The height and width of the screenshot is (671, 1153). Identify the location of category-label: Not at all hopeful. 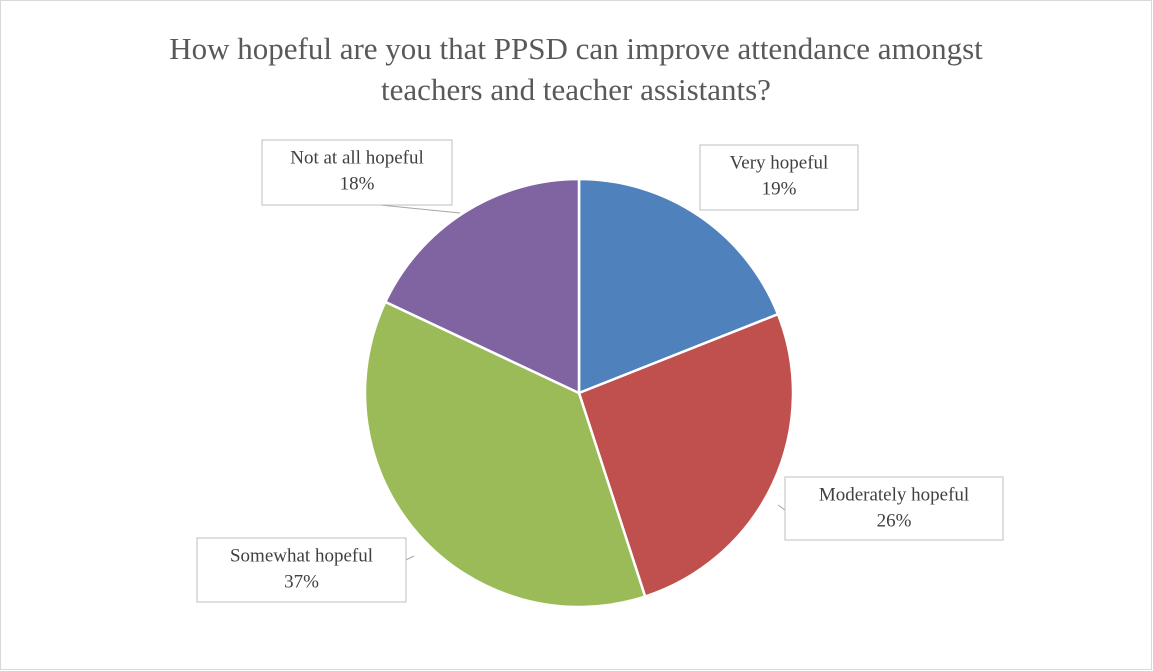
(357, 157).